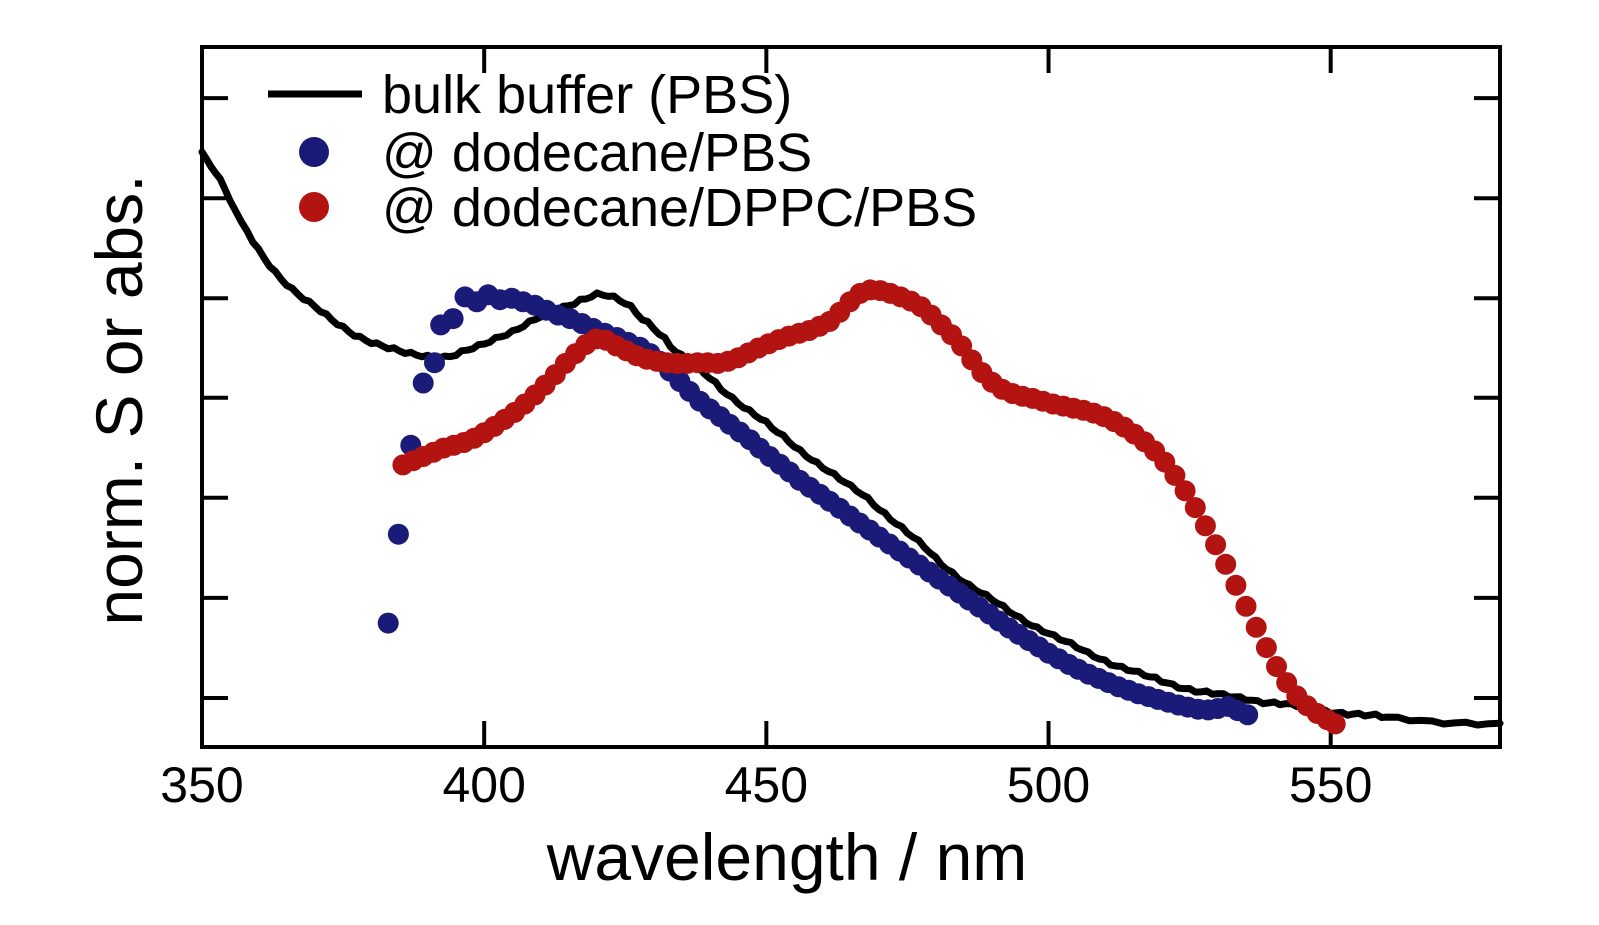  What do you see at coordinates (766, 785) in the screenshot?
I see `x-tick-label: 450` at bounding box center [766, 785].